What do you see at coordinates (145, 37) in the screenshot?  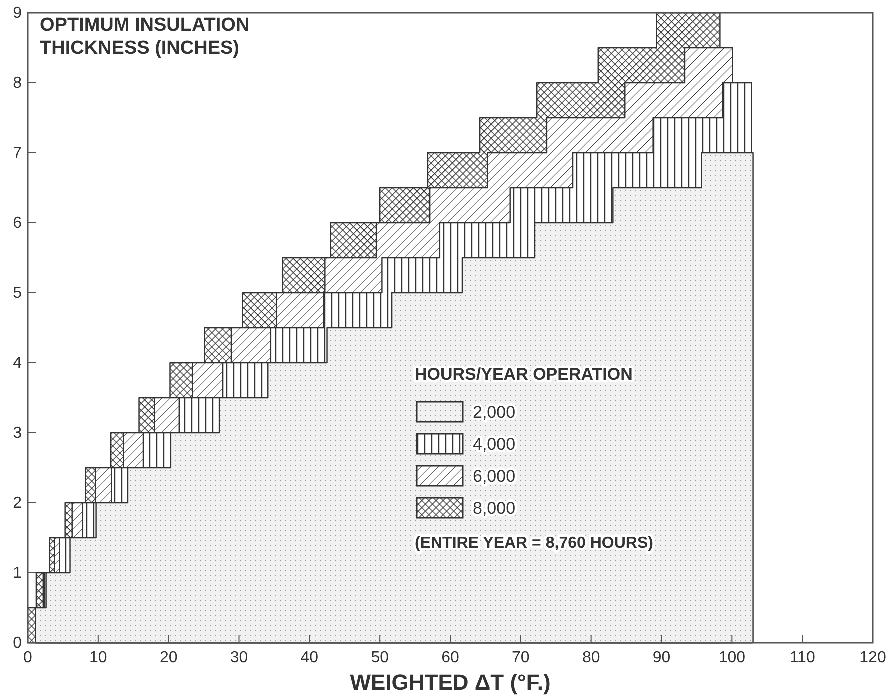 I see `y-axis-title: OPTIMUM INSULATION THICKNESS (INCHES)` at bounding box center [145, 37].